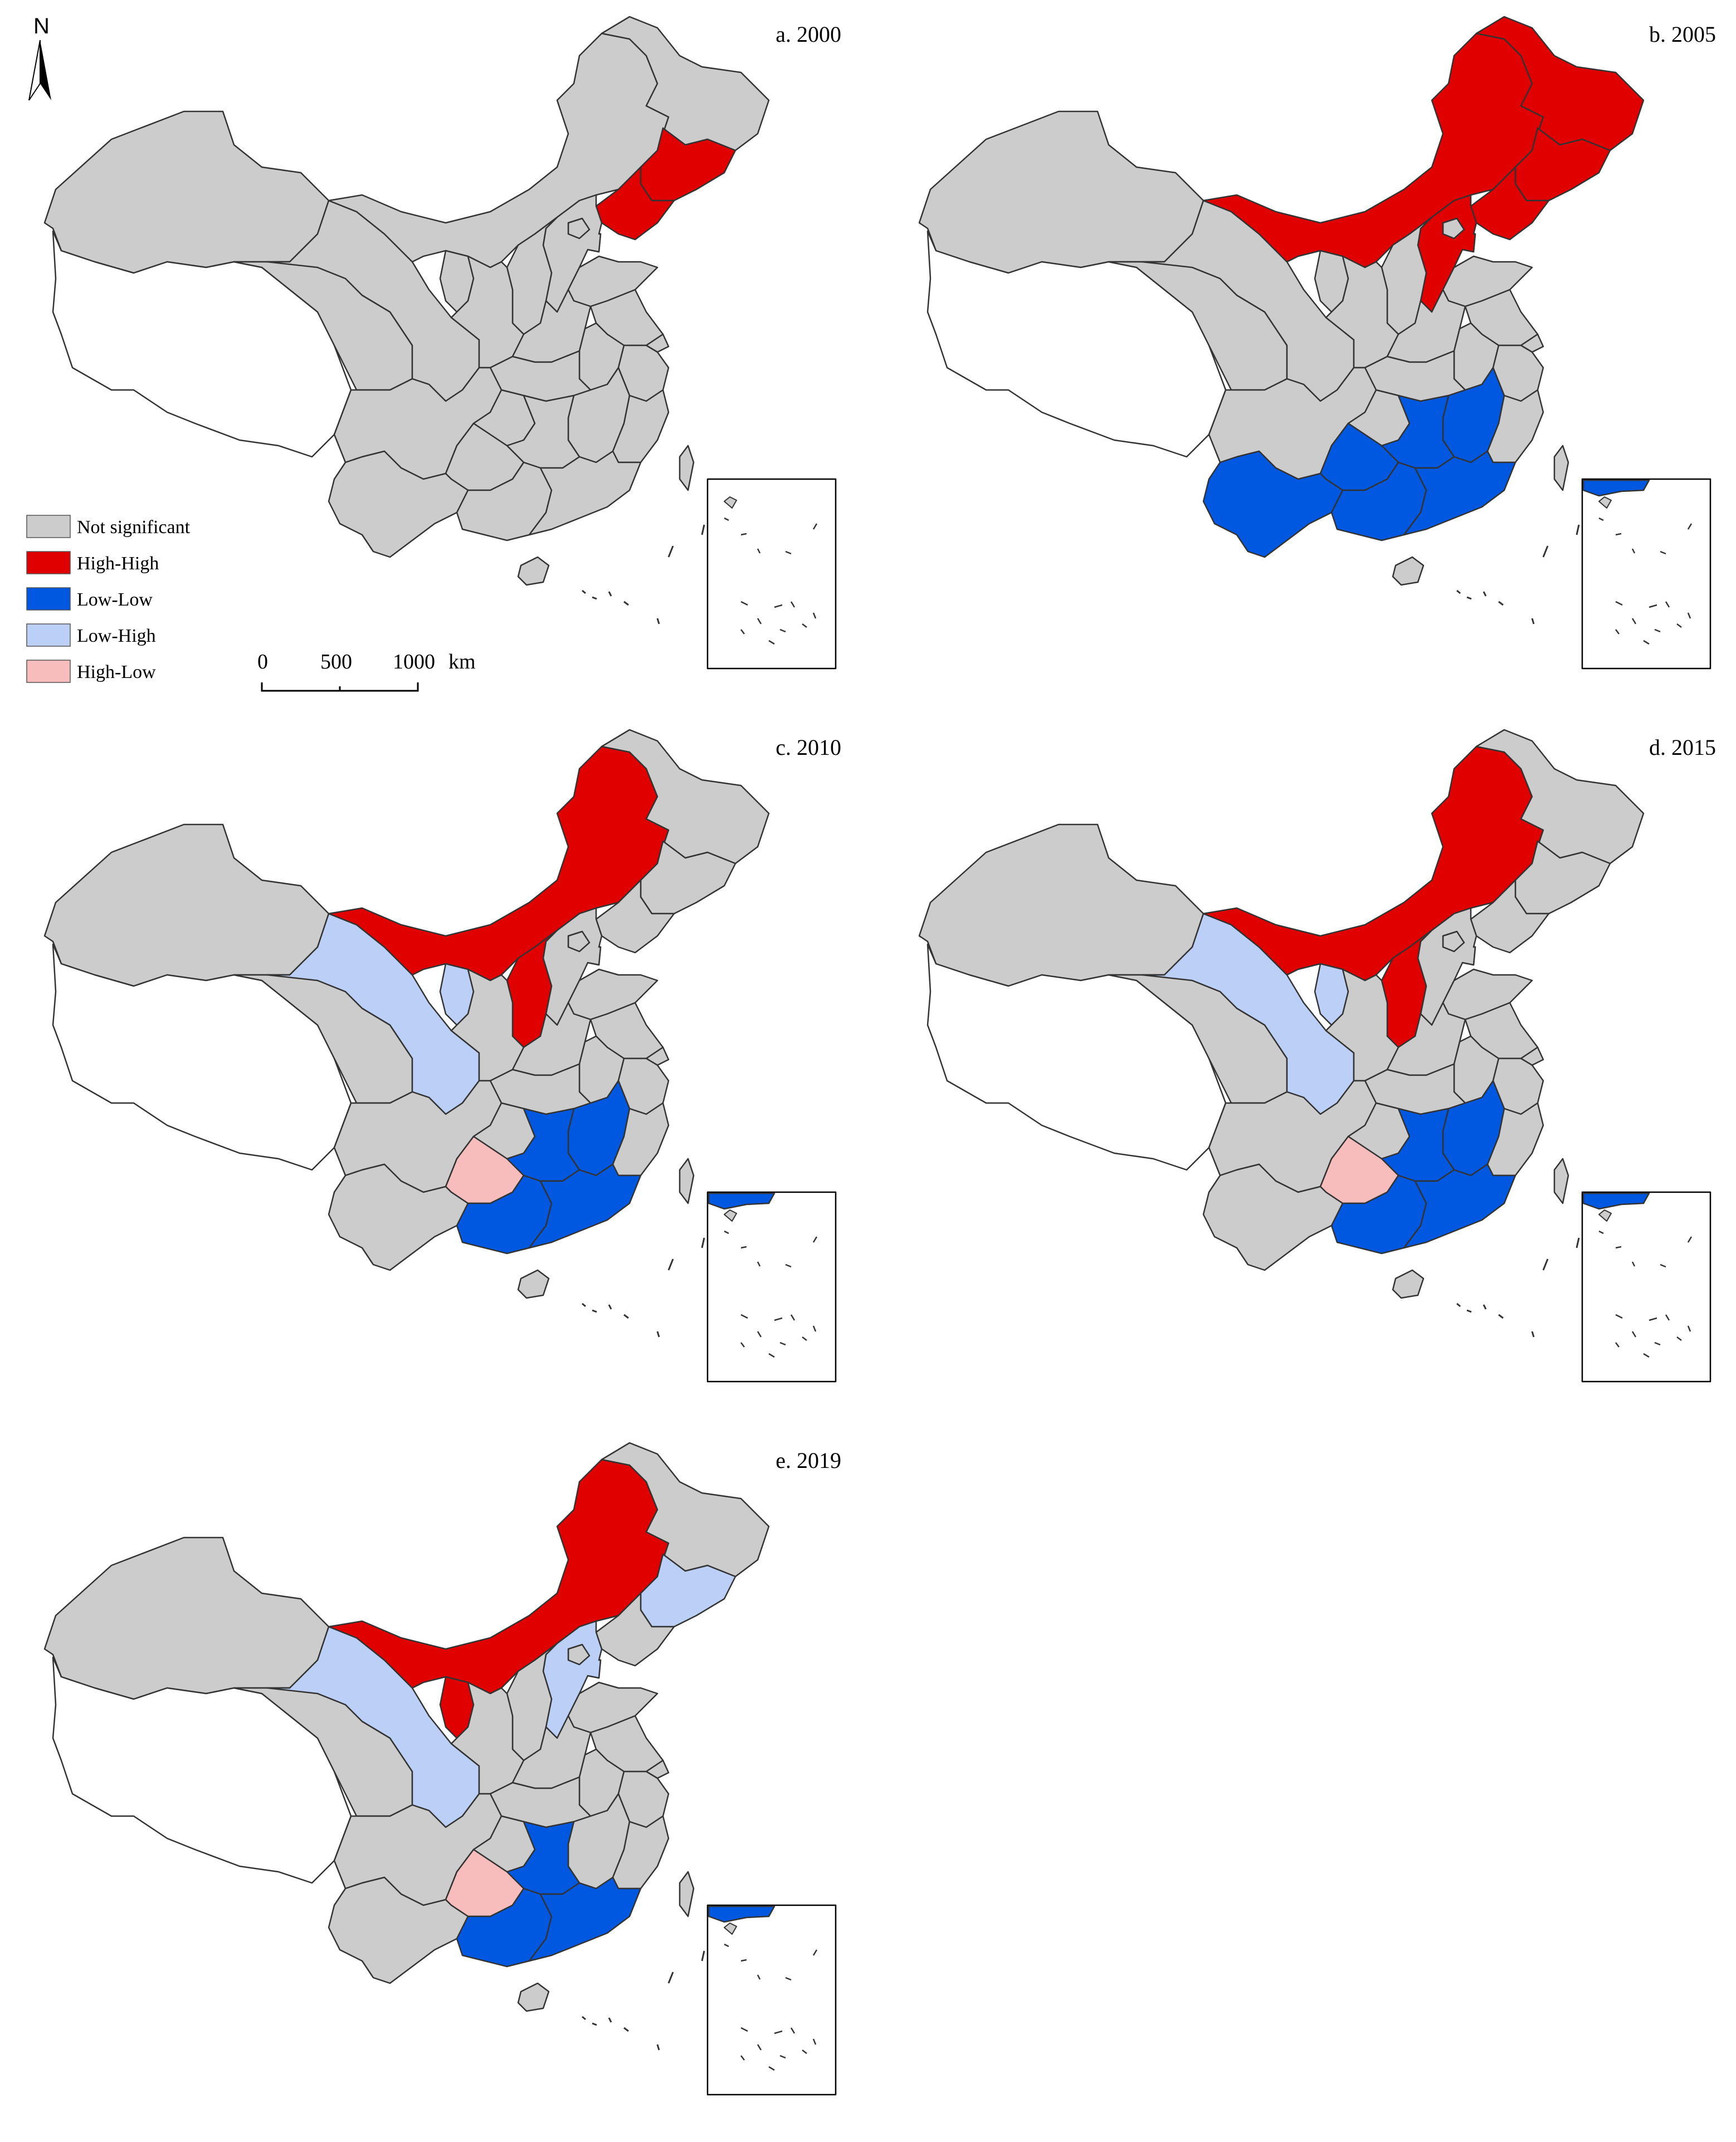 This screenshot has height=2142, width=1736. I want to click on scale-bar: 0 500 1000 km, so click(366, 671).